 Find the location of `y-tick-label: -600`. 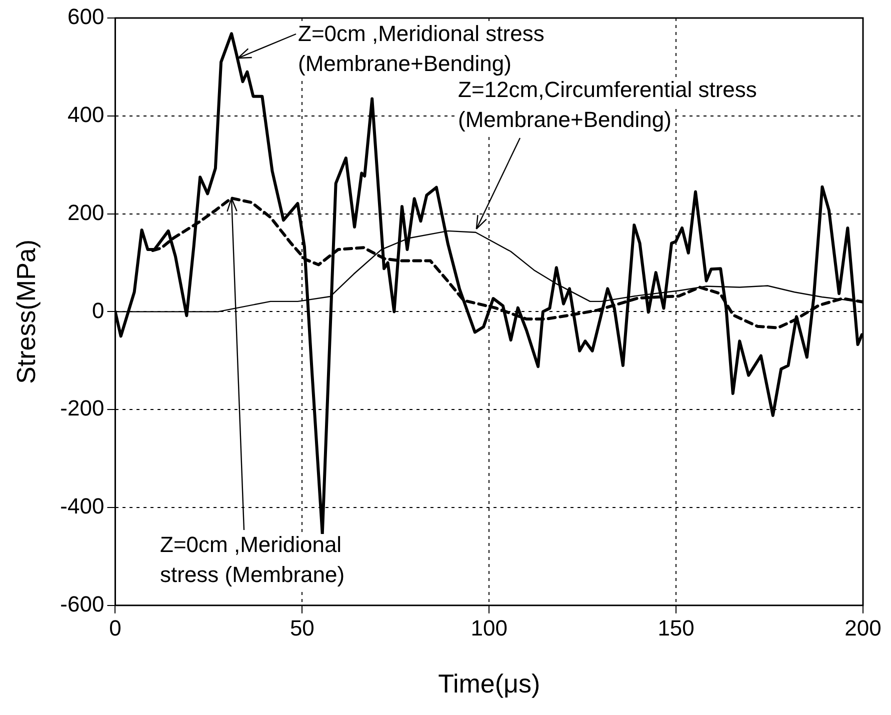

y-tick-label: -600 is located at coordinates (82, 603).